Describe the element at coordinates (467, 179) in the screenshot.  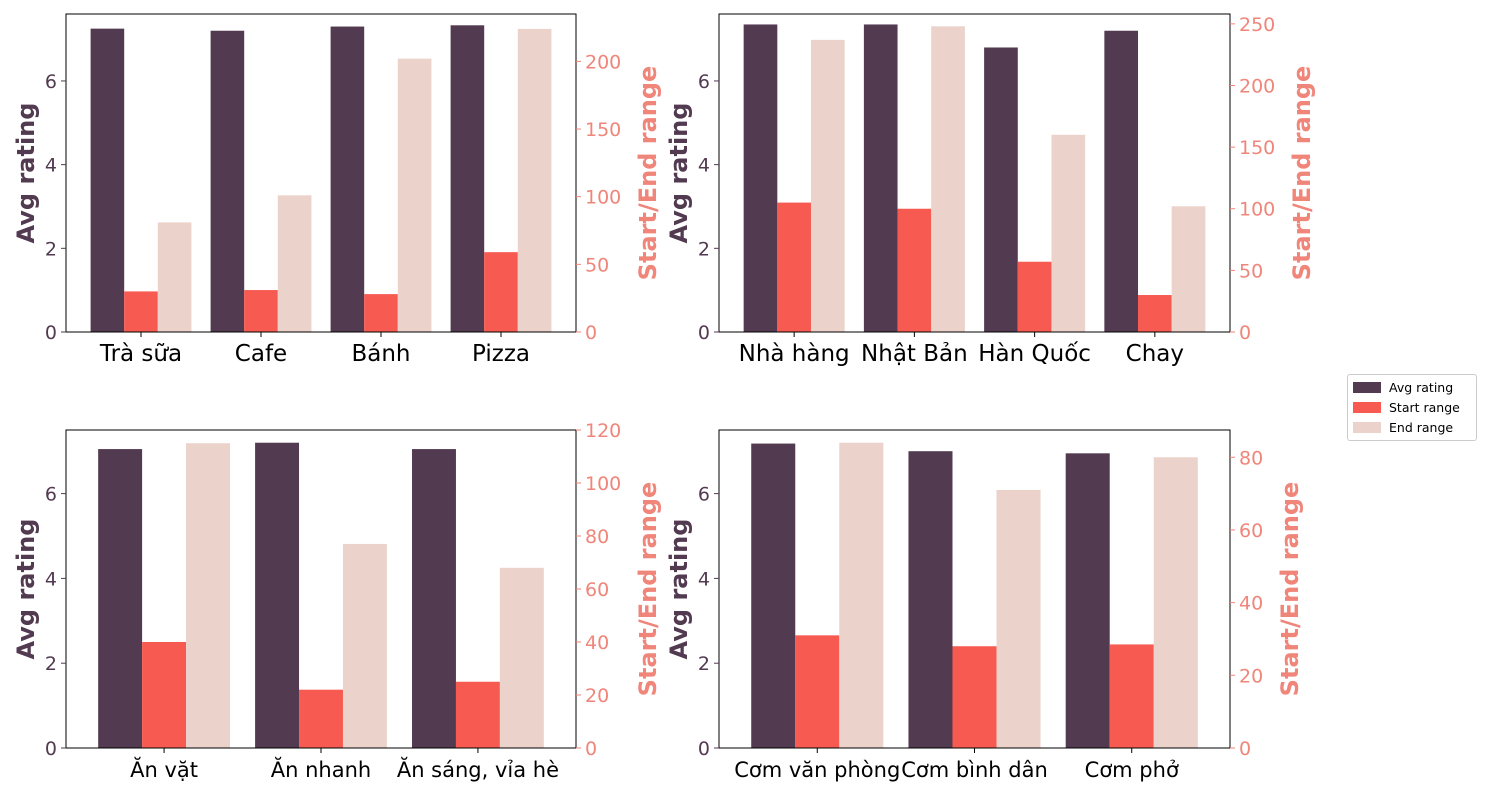
I see `bar-avg-rating-pizza` at that location.